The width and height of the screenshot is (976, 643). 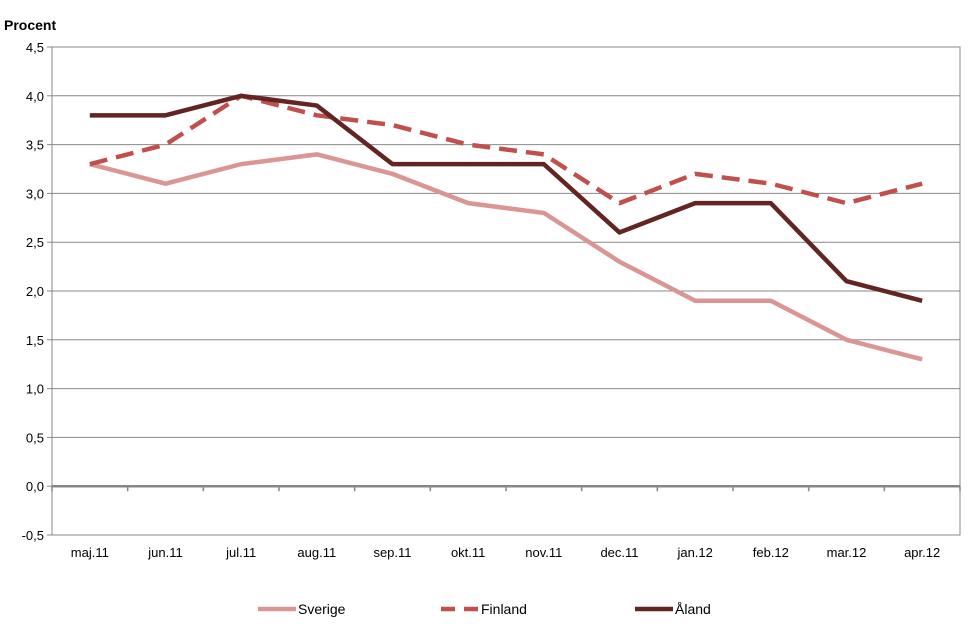 I want to click on x-tick-label: maj.11, so click(x=90, y=552).